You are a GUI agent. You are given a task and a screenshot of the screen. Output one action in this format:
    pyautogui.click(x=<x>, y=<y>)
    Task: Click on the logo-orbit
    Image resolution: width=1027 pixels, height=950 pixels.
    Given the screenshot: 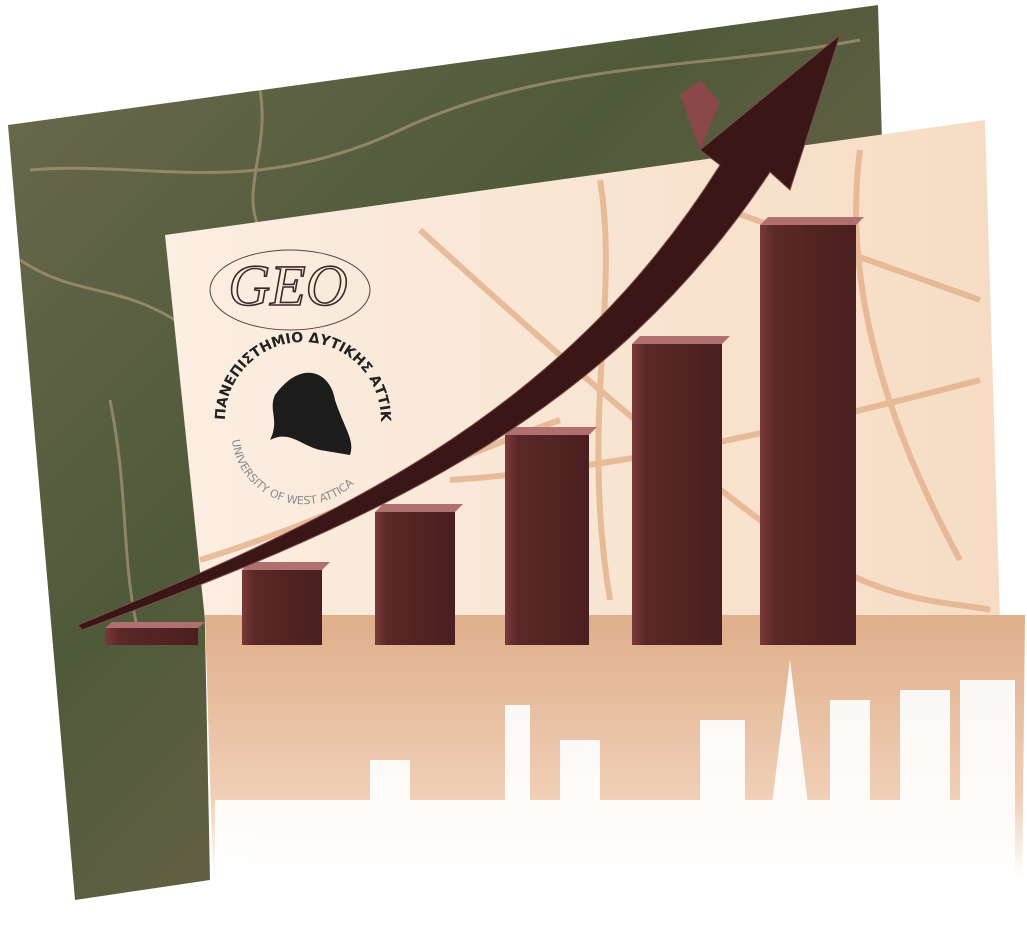 What is the action you would take?
    pyautogui.click(x=290, y=290)
    